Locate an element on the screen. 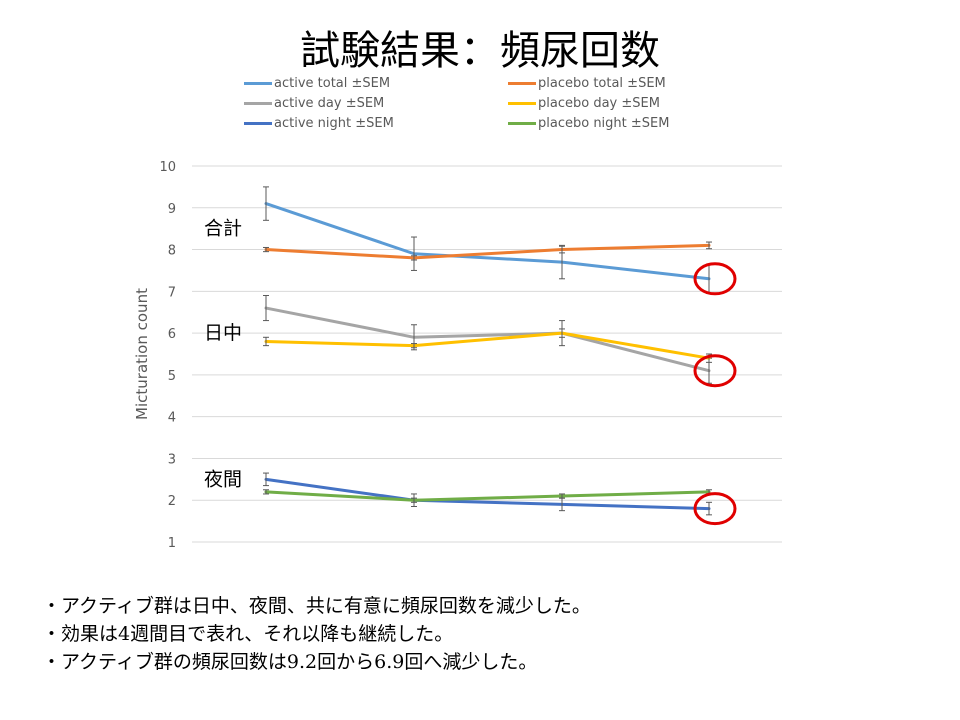 The height and width of the screenshot is (720, 960). y-tick-label: 7 is located at coordinates (172, 292).